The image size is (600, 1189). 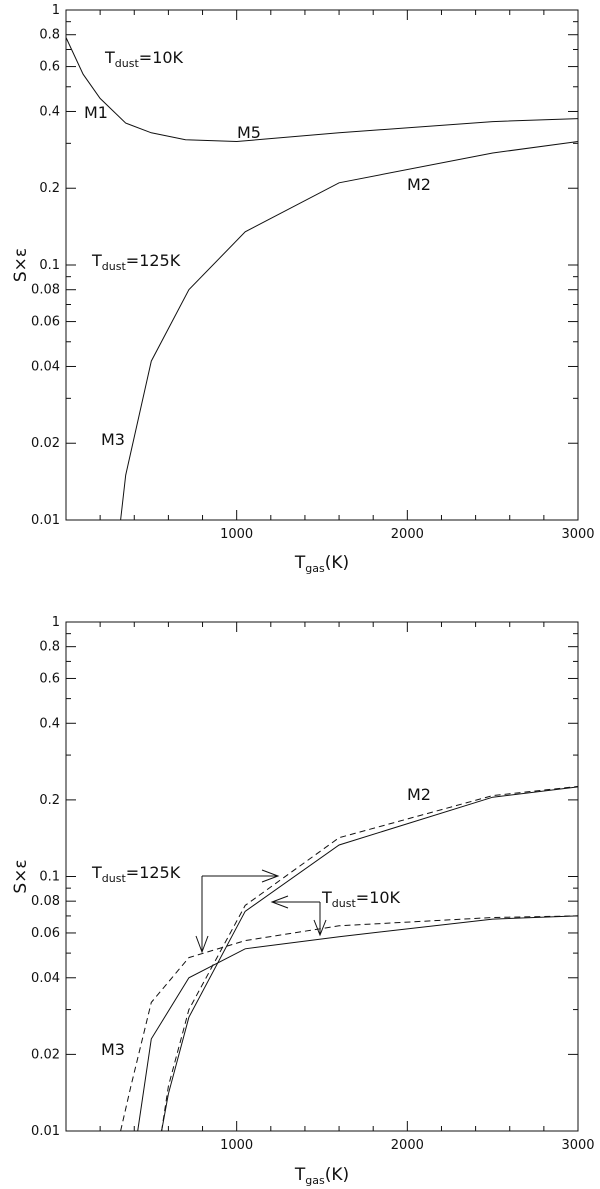 What do you see at coordinates (96, 112) in the screenshot?
I see `annotation: M1` at bounding box center [96, 112].